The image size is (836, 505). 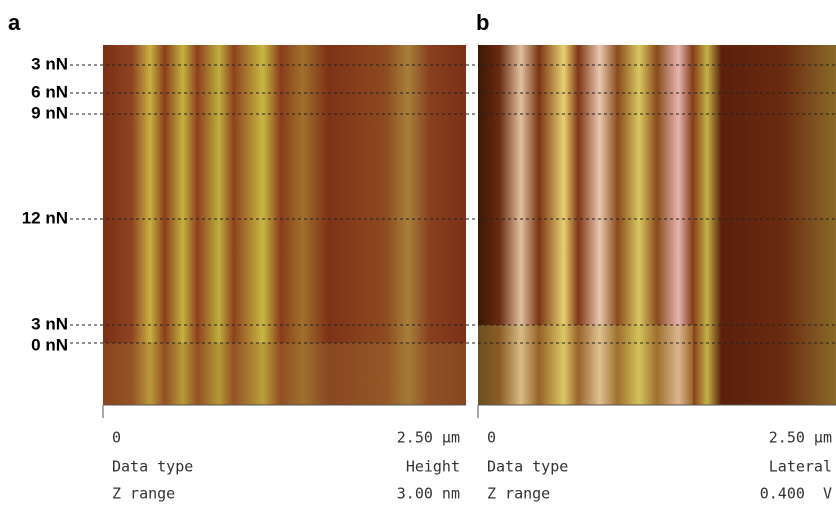 I want to click on panel-label: a, so click(x=14, y=22).